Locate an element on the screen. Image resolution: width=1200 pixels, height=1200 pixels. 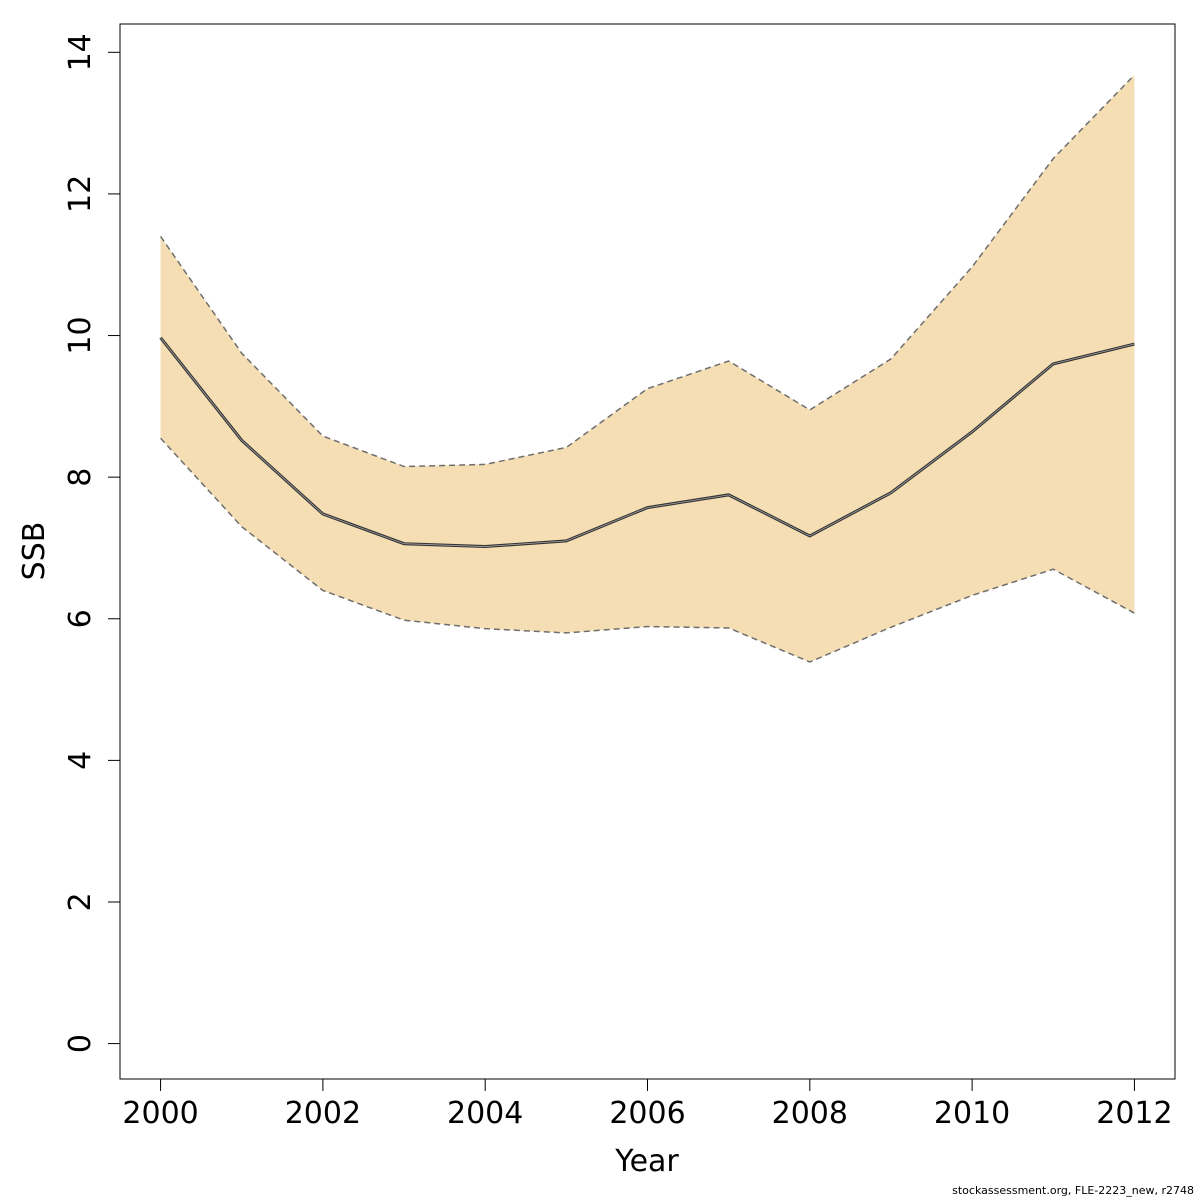
x-axis-title: Year is located at coordinates (646, 1161).